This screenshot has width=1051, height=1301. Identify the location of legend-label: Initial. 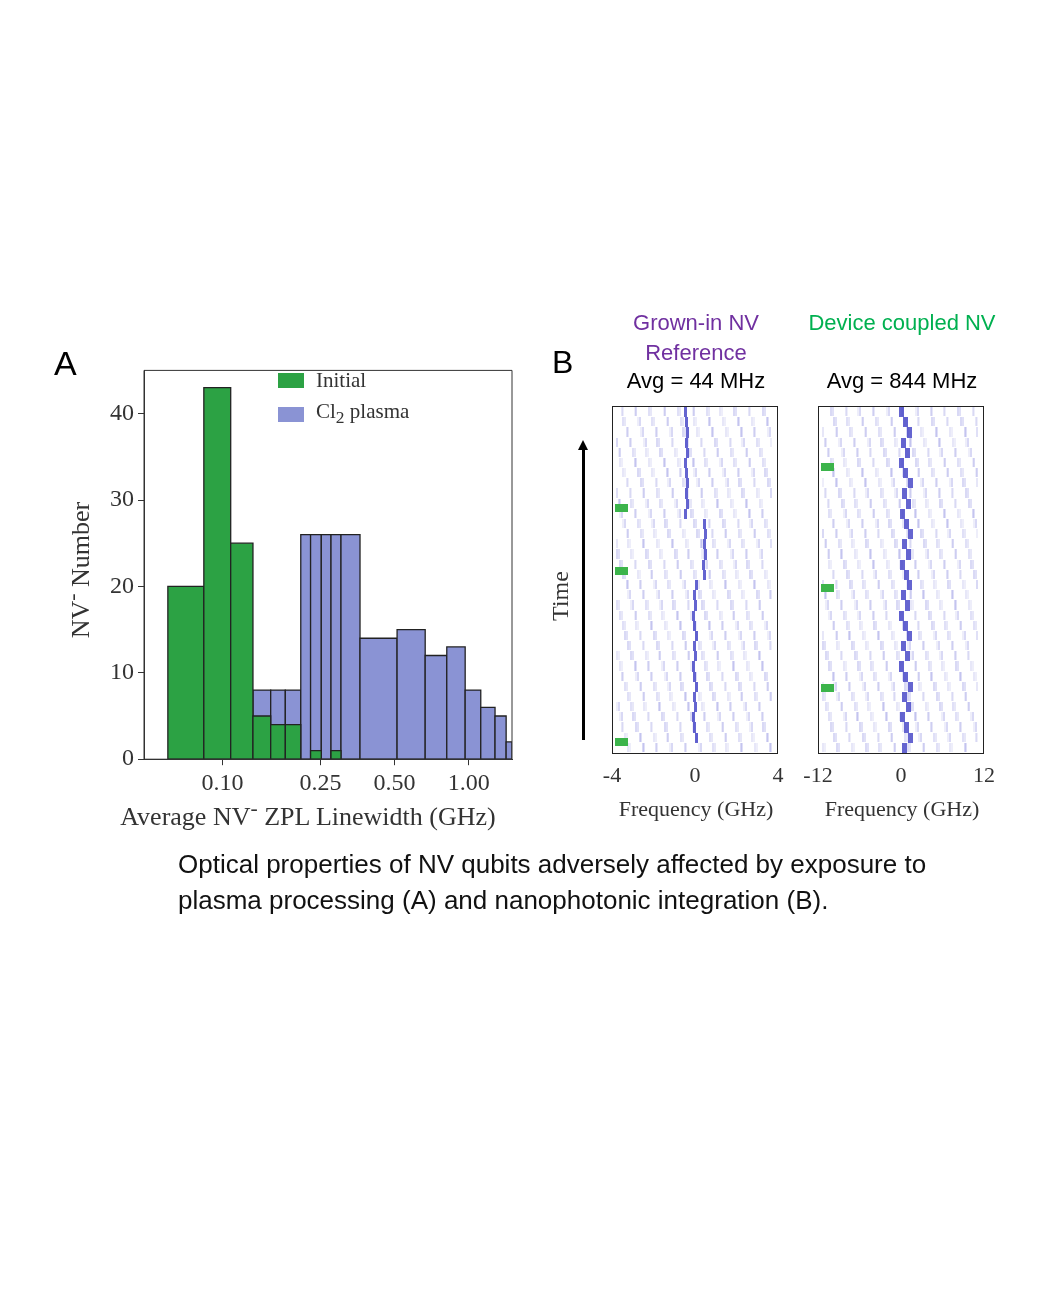
(341, 380).